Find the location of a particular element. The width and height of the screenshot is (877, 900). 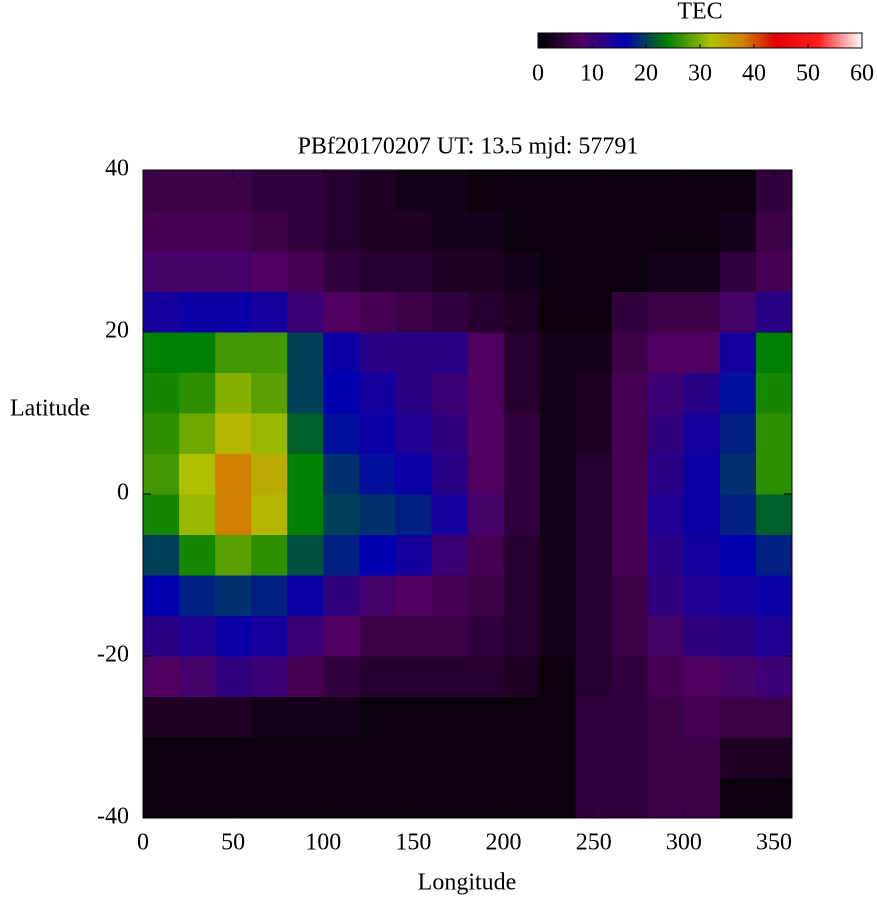

chart-title: PBf20170207 UT: 13.5 mjd: 57791 is located at coordinates (468, 147).